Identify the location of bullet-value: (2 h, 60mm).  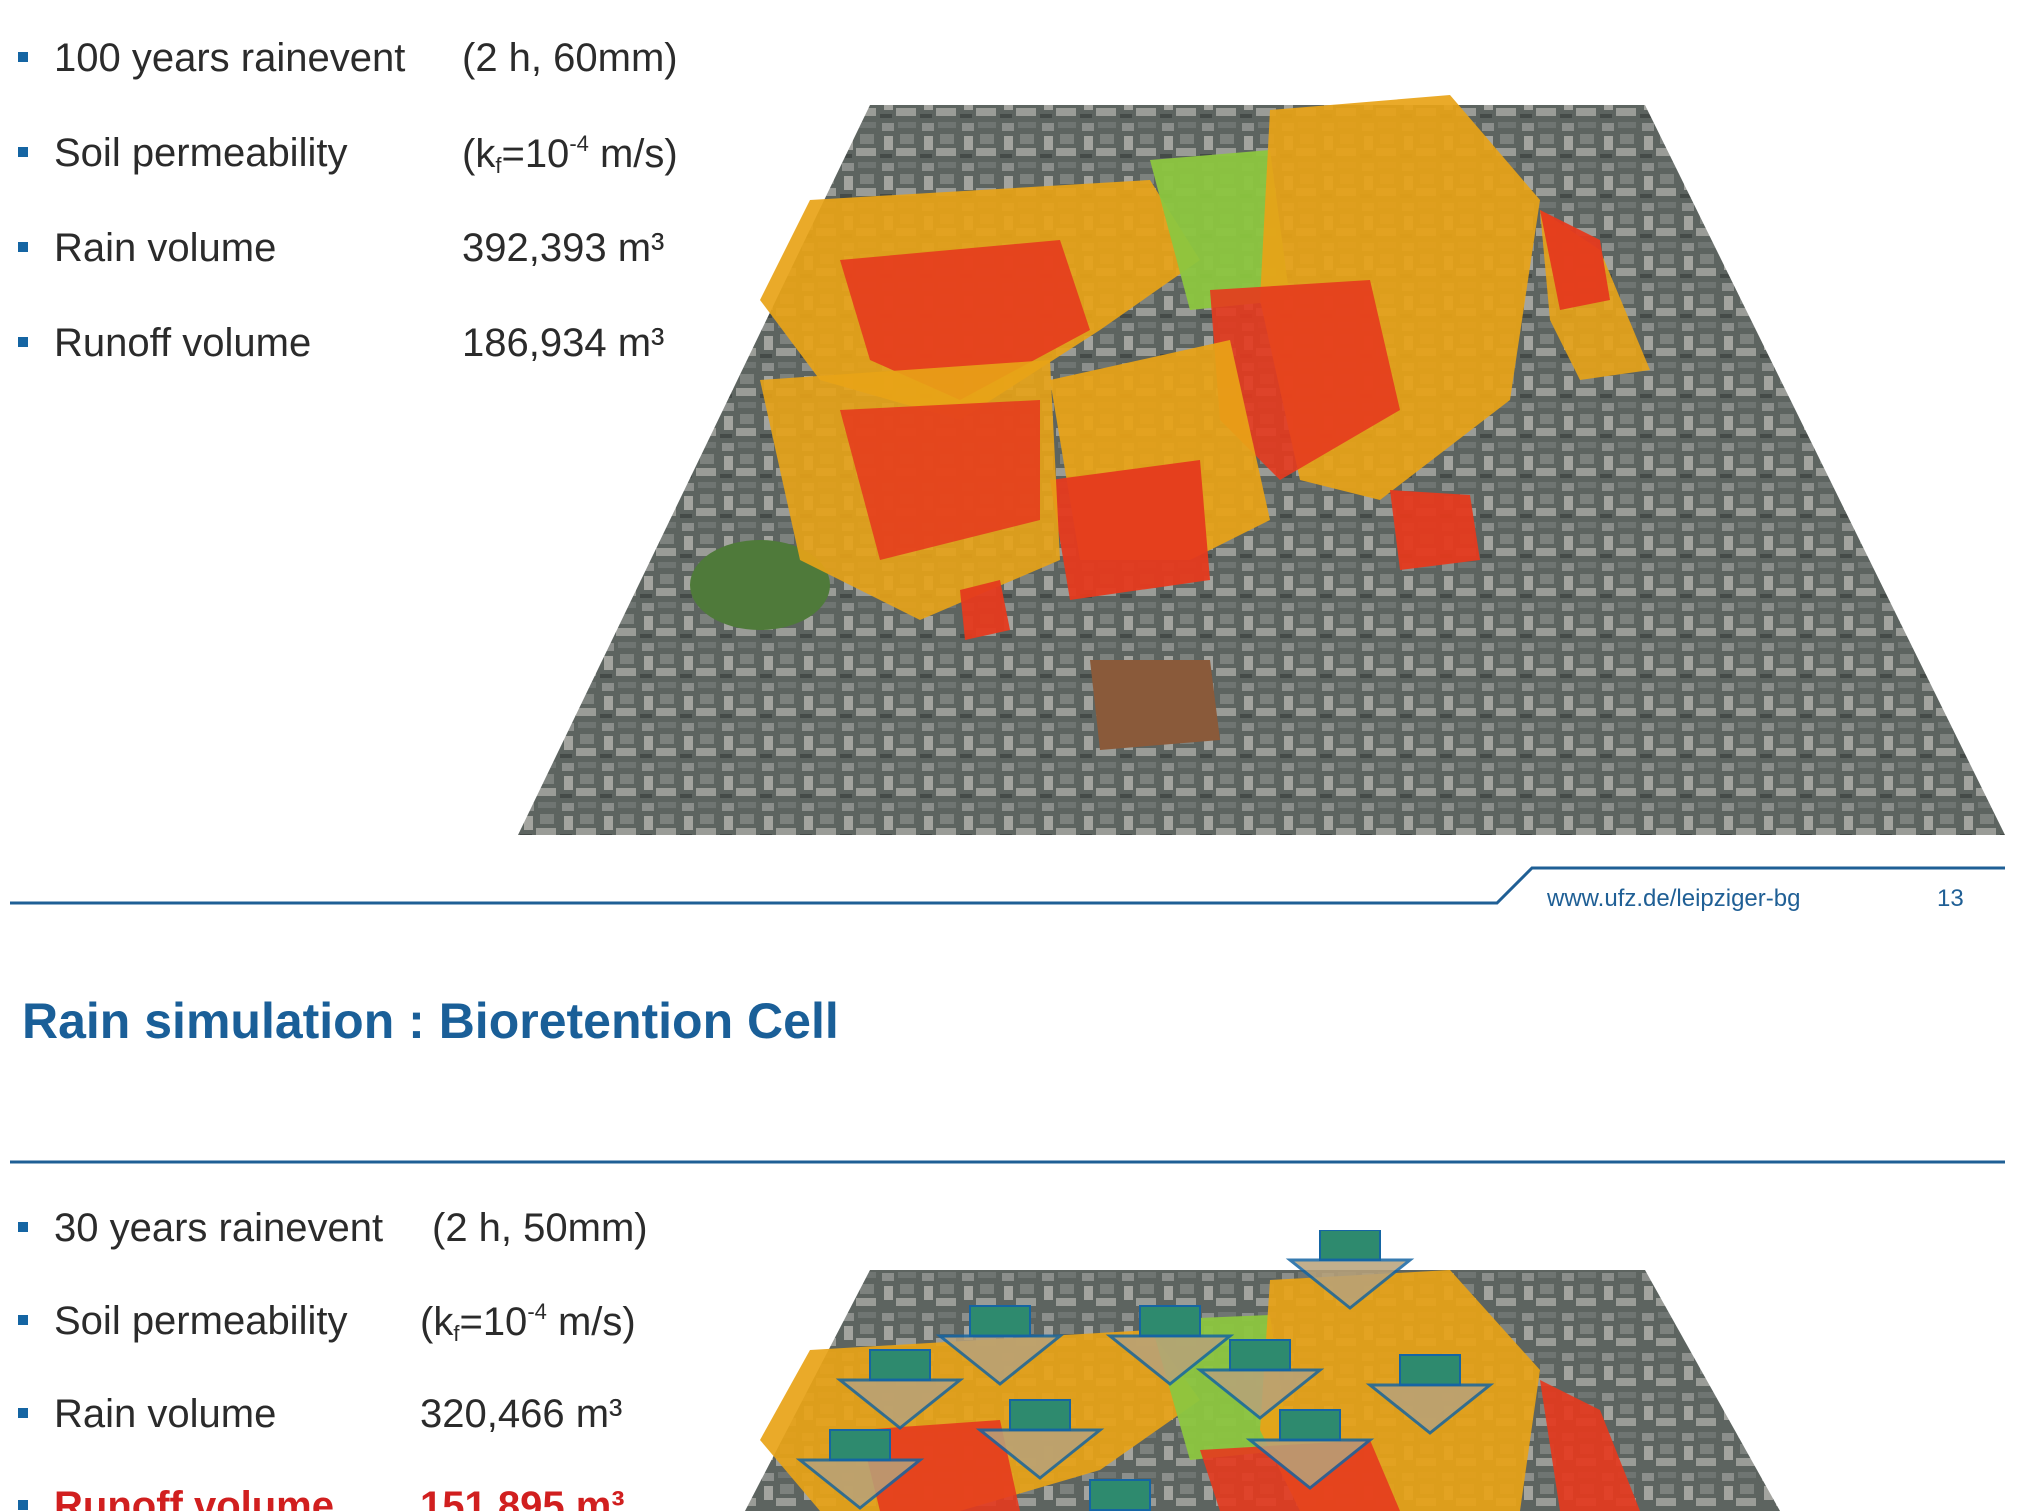
(570, 58).